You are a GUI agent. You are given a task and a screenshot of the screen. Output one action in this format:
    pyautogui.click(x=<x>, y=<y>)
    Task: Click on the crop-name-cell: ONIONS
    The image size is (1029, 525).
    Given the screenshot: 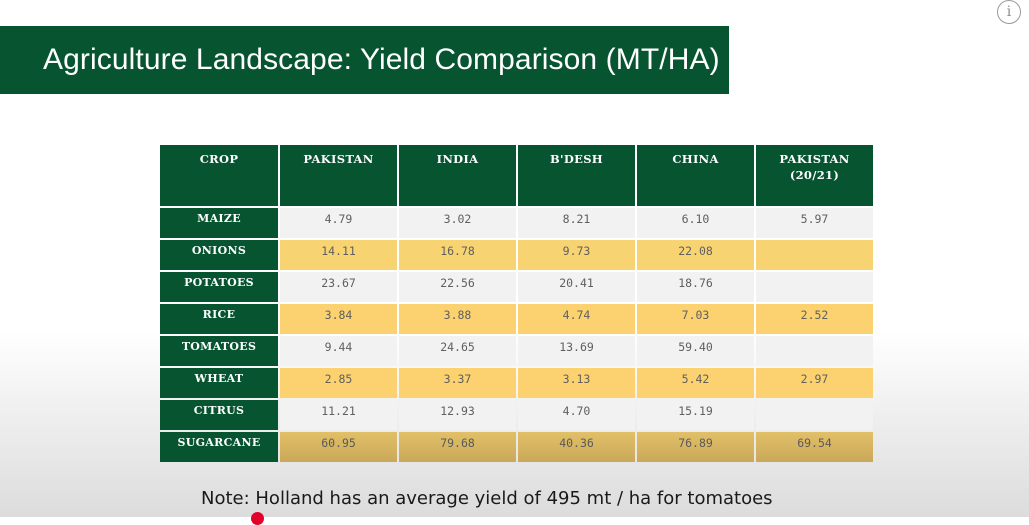 What is the action you would take?
    pyautogui.click(x=219, y=255)
    